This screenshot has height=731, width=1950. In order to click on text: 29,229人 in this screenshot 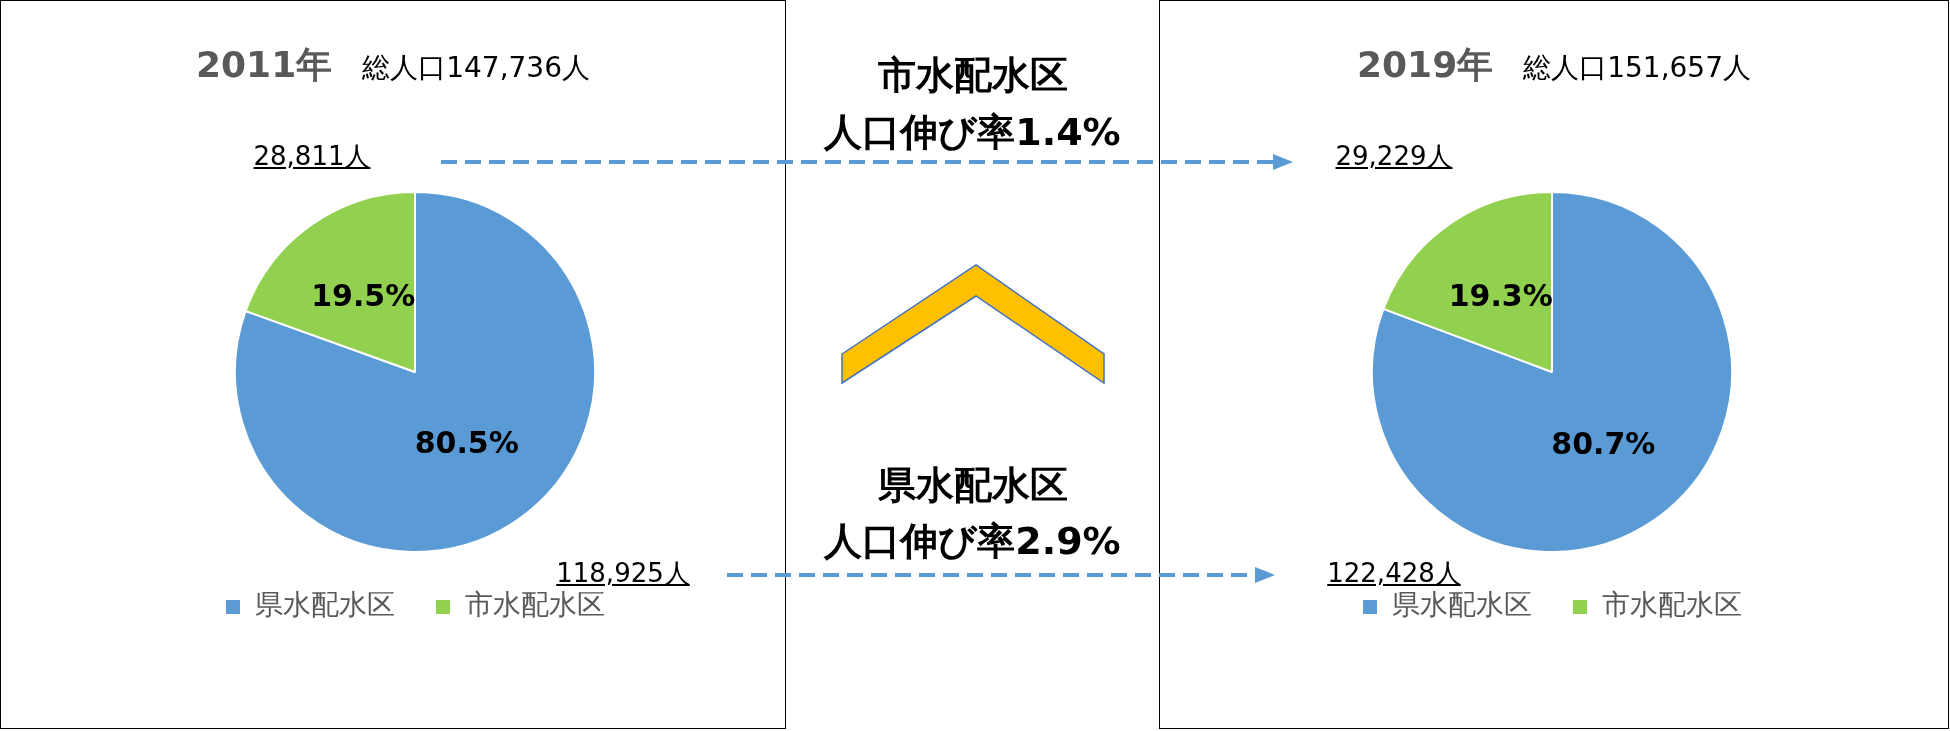, I will do `click(1394, 156)`.